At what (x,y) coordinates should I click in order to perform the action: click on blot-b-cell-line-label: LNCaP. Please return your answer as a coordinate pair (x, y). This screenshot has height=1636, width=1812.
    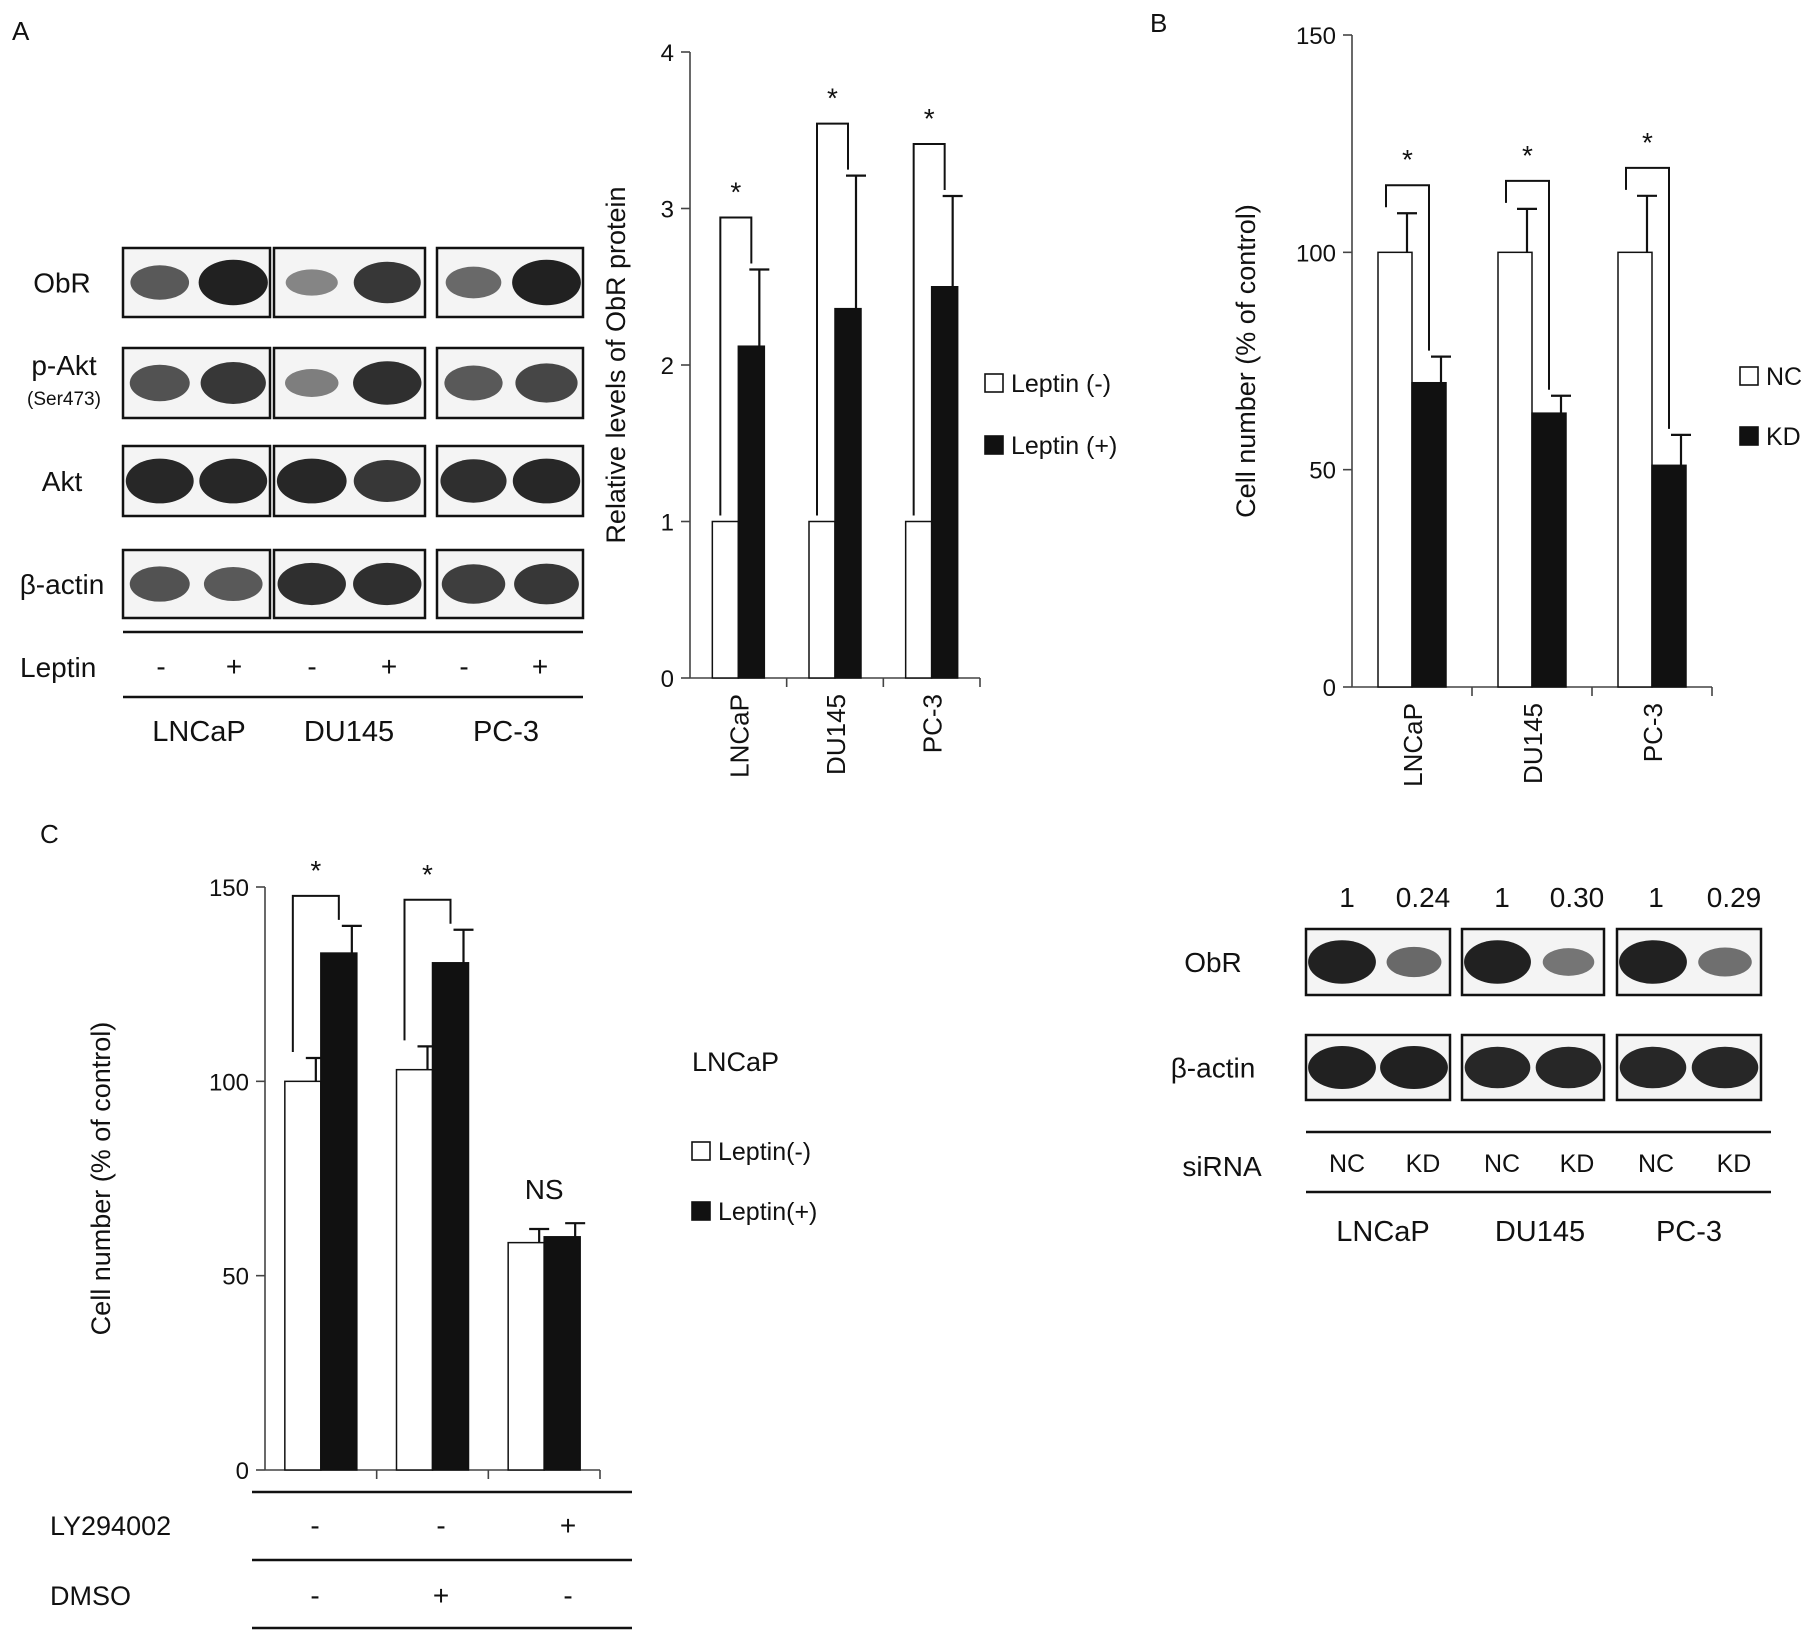
    Looking at the image, I should click on (1383, 1232).